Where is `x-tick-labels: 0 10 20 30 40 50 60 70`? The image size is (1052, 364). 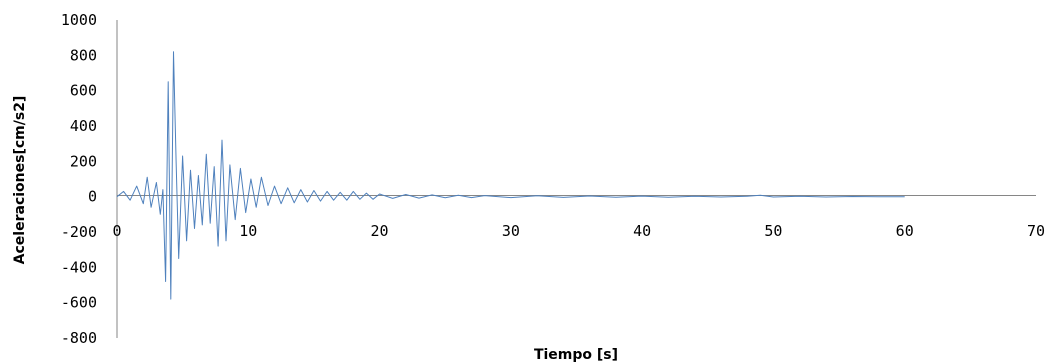
x-tick-labels: 0 10 20 30 40 50 60 70 is located at coordinates (578, 231).